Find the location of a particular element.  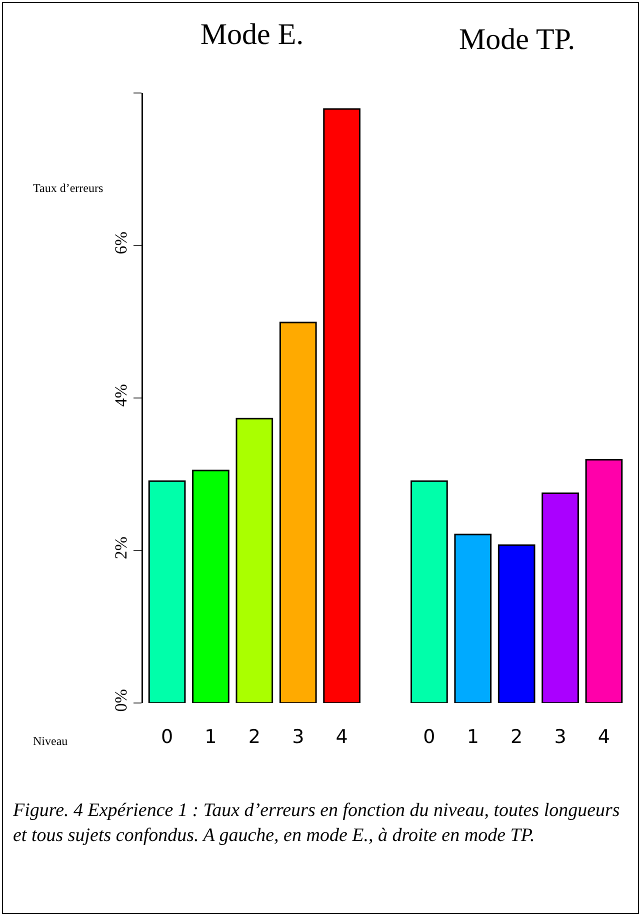

x-axis-title: Niveau is located at coordinates (50, 741).